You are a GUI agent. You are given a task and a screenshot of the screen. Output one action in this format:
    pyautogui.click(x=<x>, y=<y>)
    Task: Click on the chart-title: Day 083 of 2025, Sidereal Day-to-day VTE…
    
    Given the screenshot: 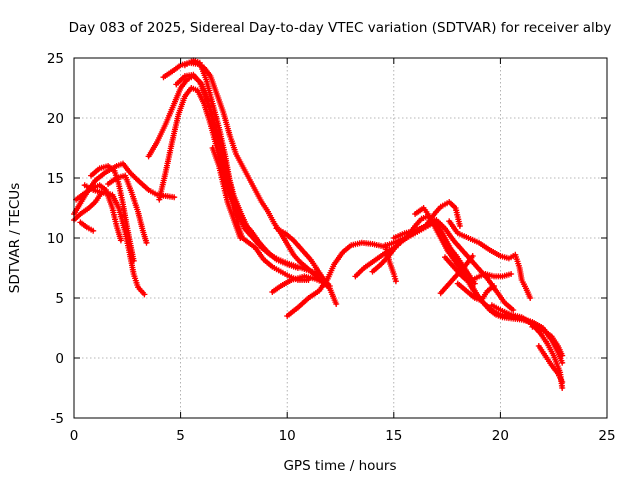 What is the action you would take?
    pyautogui.click(x=340, y=28)
    